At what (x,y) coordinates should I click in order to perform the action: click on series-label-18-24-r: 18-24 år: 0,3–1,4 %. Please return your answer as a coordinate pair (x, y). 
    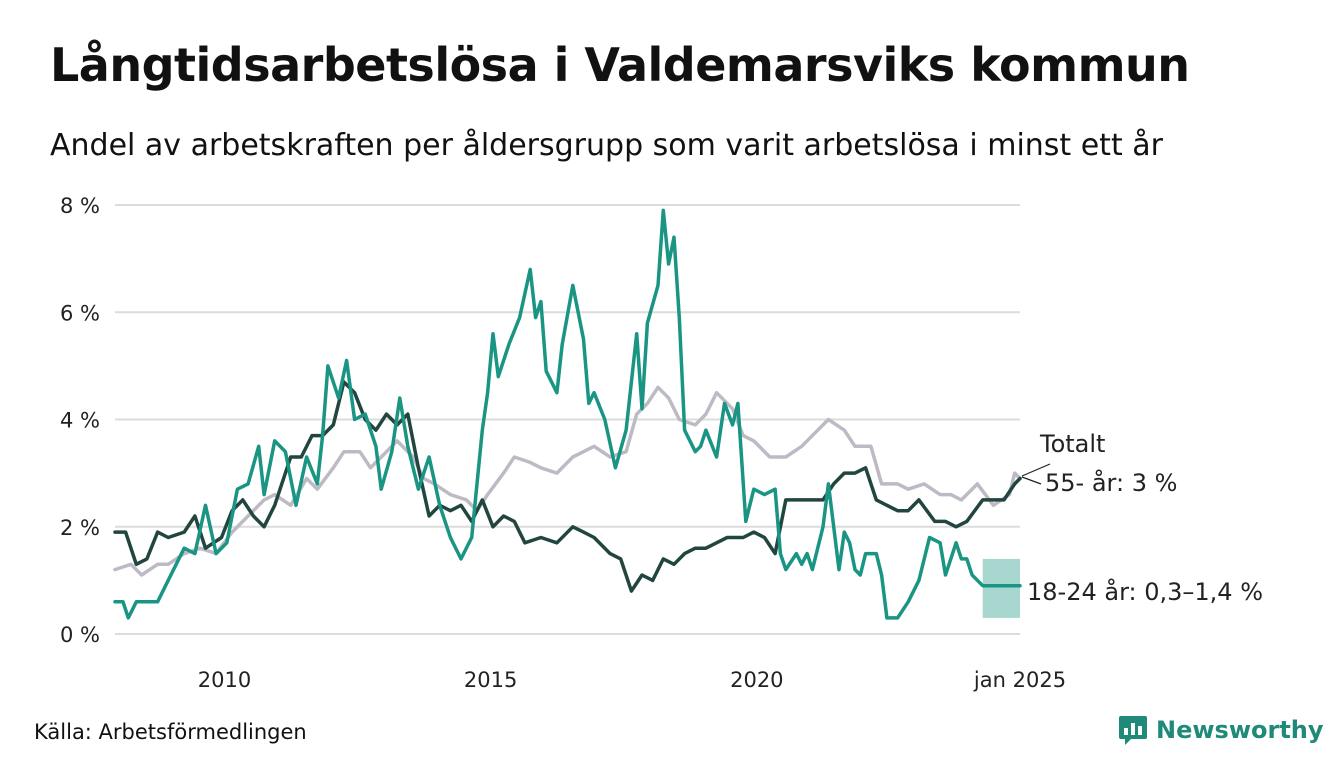
    Looking at the image, I should click on (1145, 591).